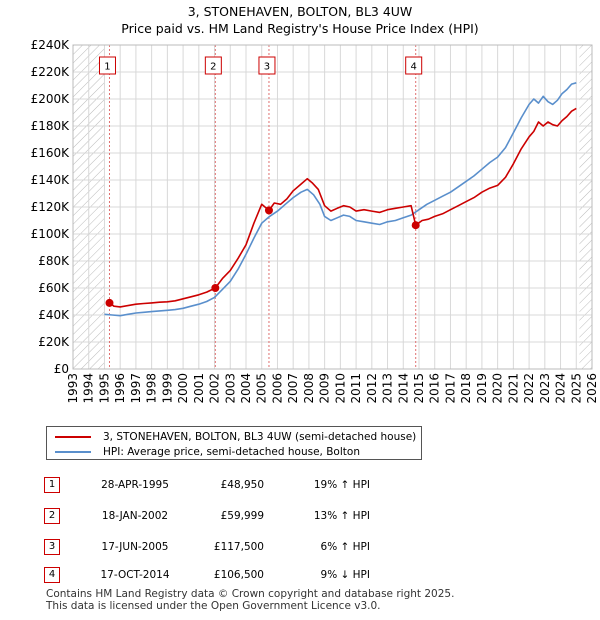 The height and width of the screenshot is (620, 600). I want to click on sale-hpi-change: 6% ↑ HPI, so click(345, 547).